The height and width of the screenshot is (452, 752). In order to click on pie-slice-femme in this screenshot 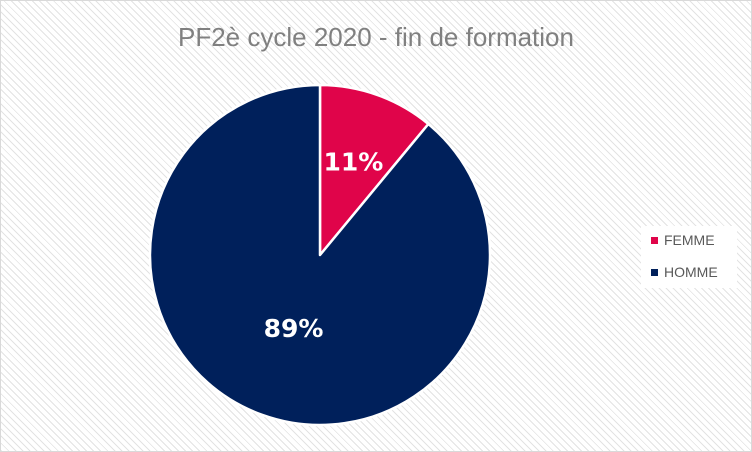, I will do `click(374, 170)`.